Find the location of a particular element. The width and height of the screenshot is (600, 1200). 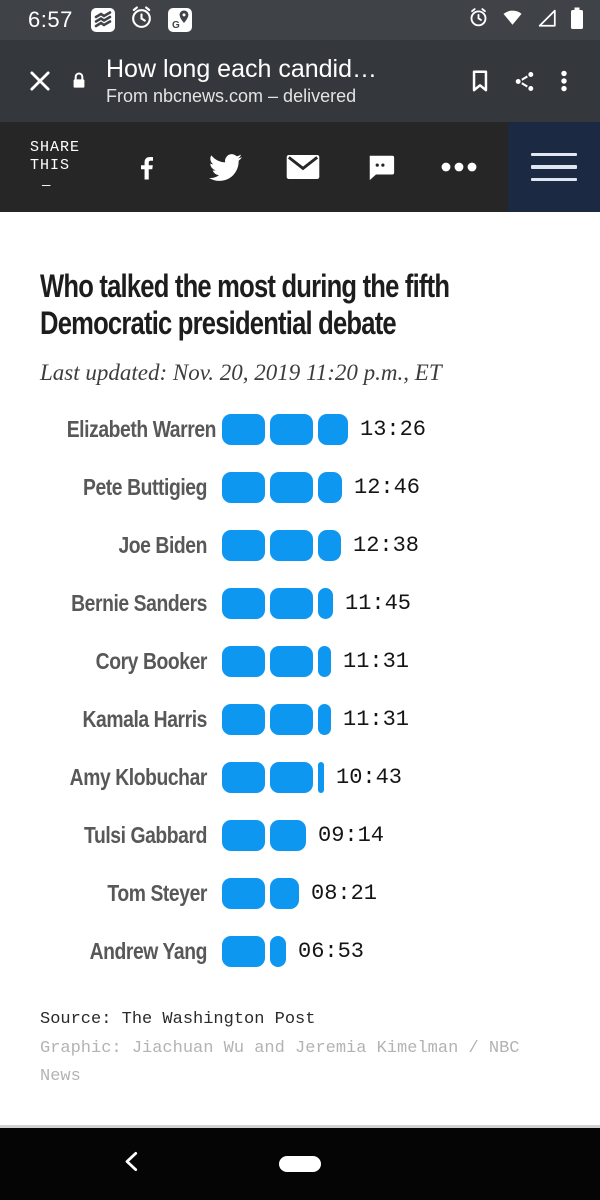

share-icon-row is located at coordinates (308, 167).